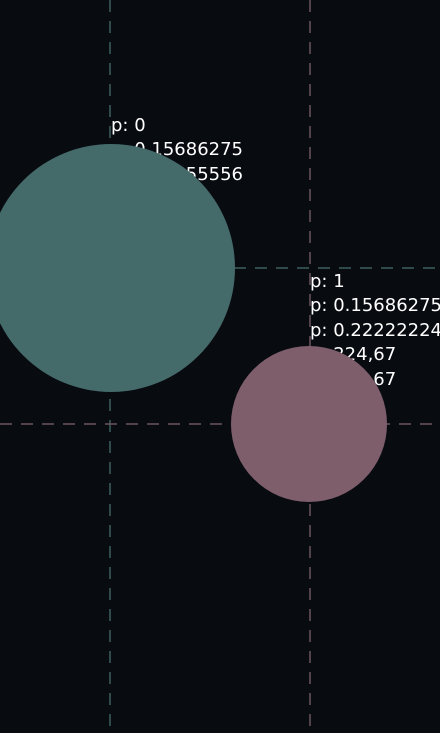  What do you see at coordinates (128, 125) in the screenshot?
I see `teal-label-line: p: 0` at bounding box center [128, 125].